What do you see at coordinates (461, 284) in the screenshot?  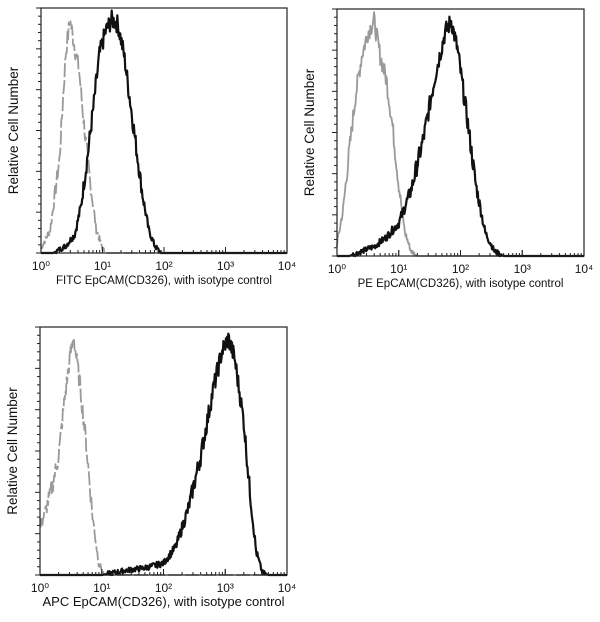 I see `x-axis-label: PE EpCAM(CD326), with isotype control` at bounding box center [461, 284].